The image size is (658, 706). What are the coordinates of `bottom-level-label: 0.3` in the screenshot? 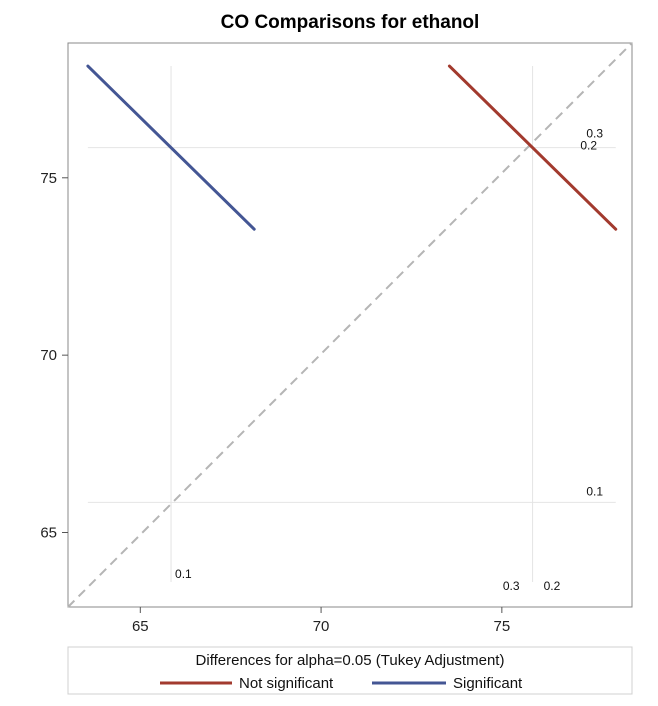 It's located at (511, 586).